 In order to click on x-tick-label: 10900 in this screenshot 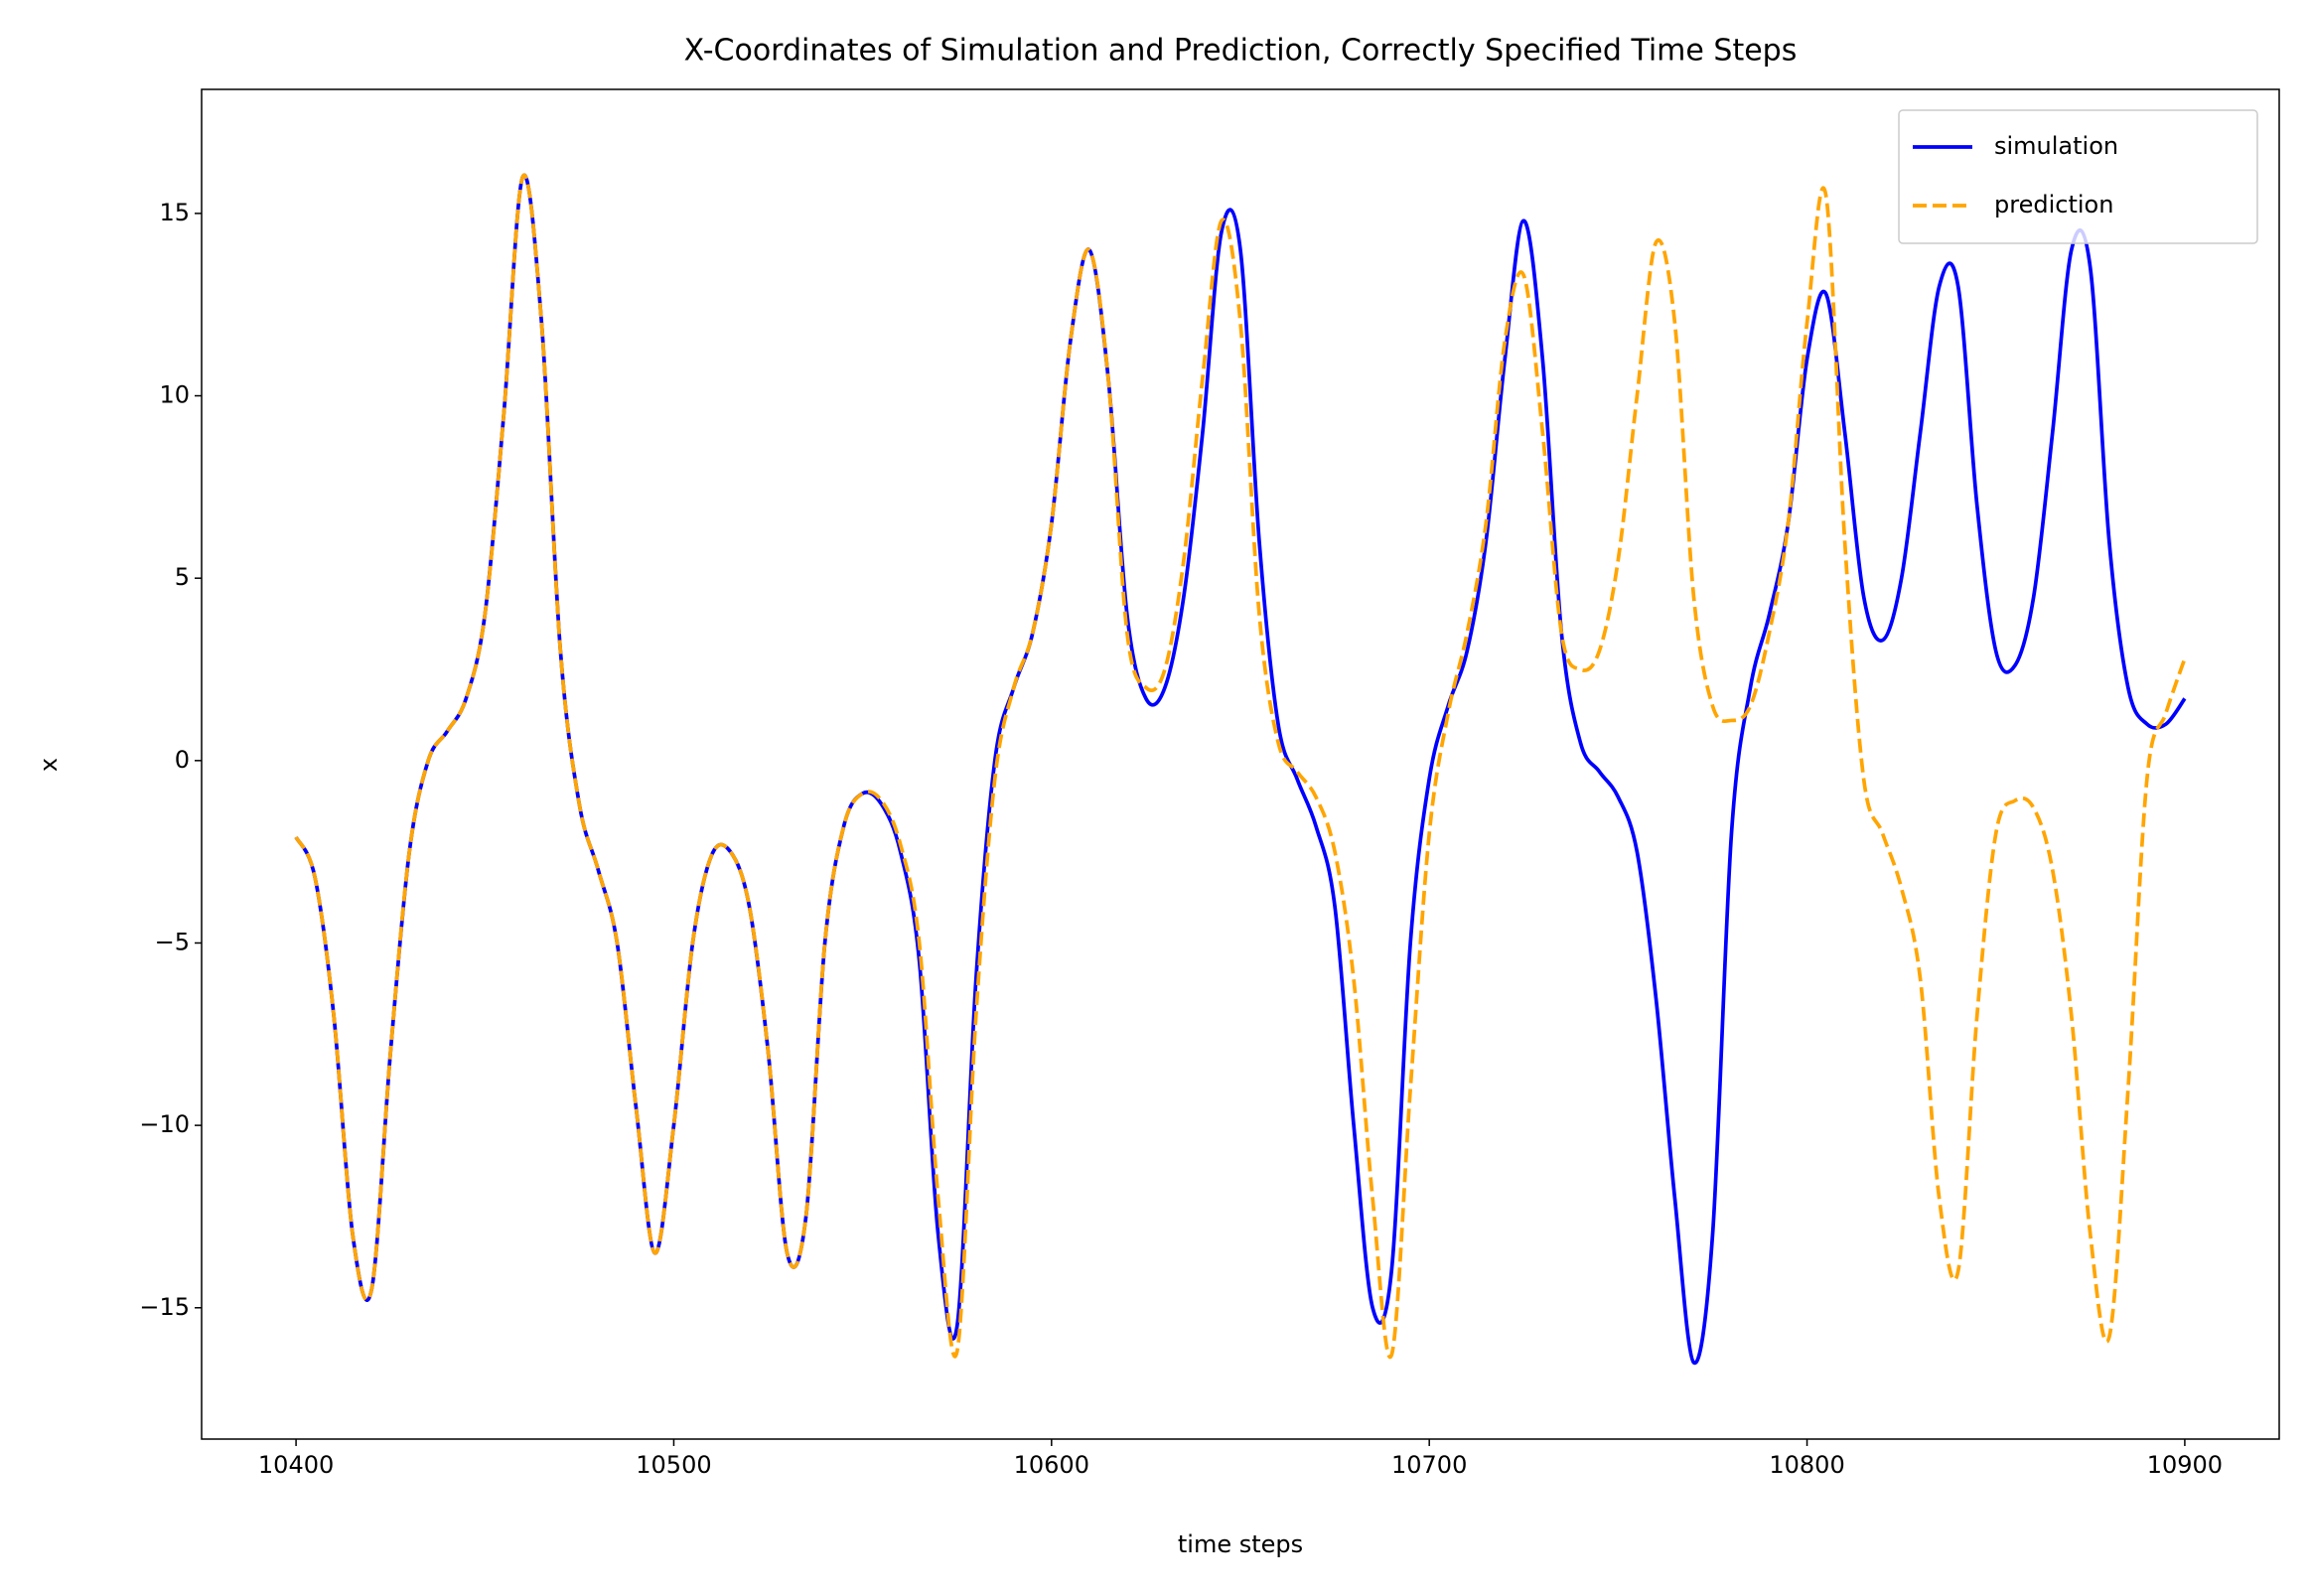, I will do `click(2185, 1465)`.